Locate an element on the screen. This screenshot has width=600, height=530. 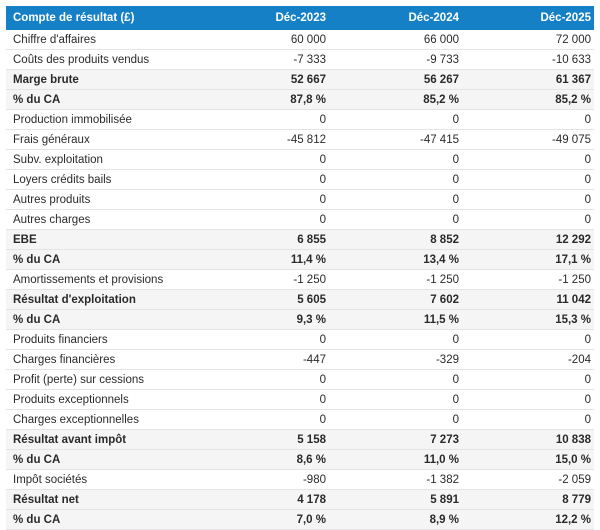
cell-value: 87,8 % is located at coordinates (262, 99).